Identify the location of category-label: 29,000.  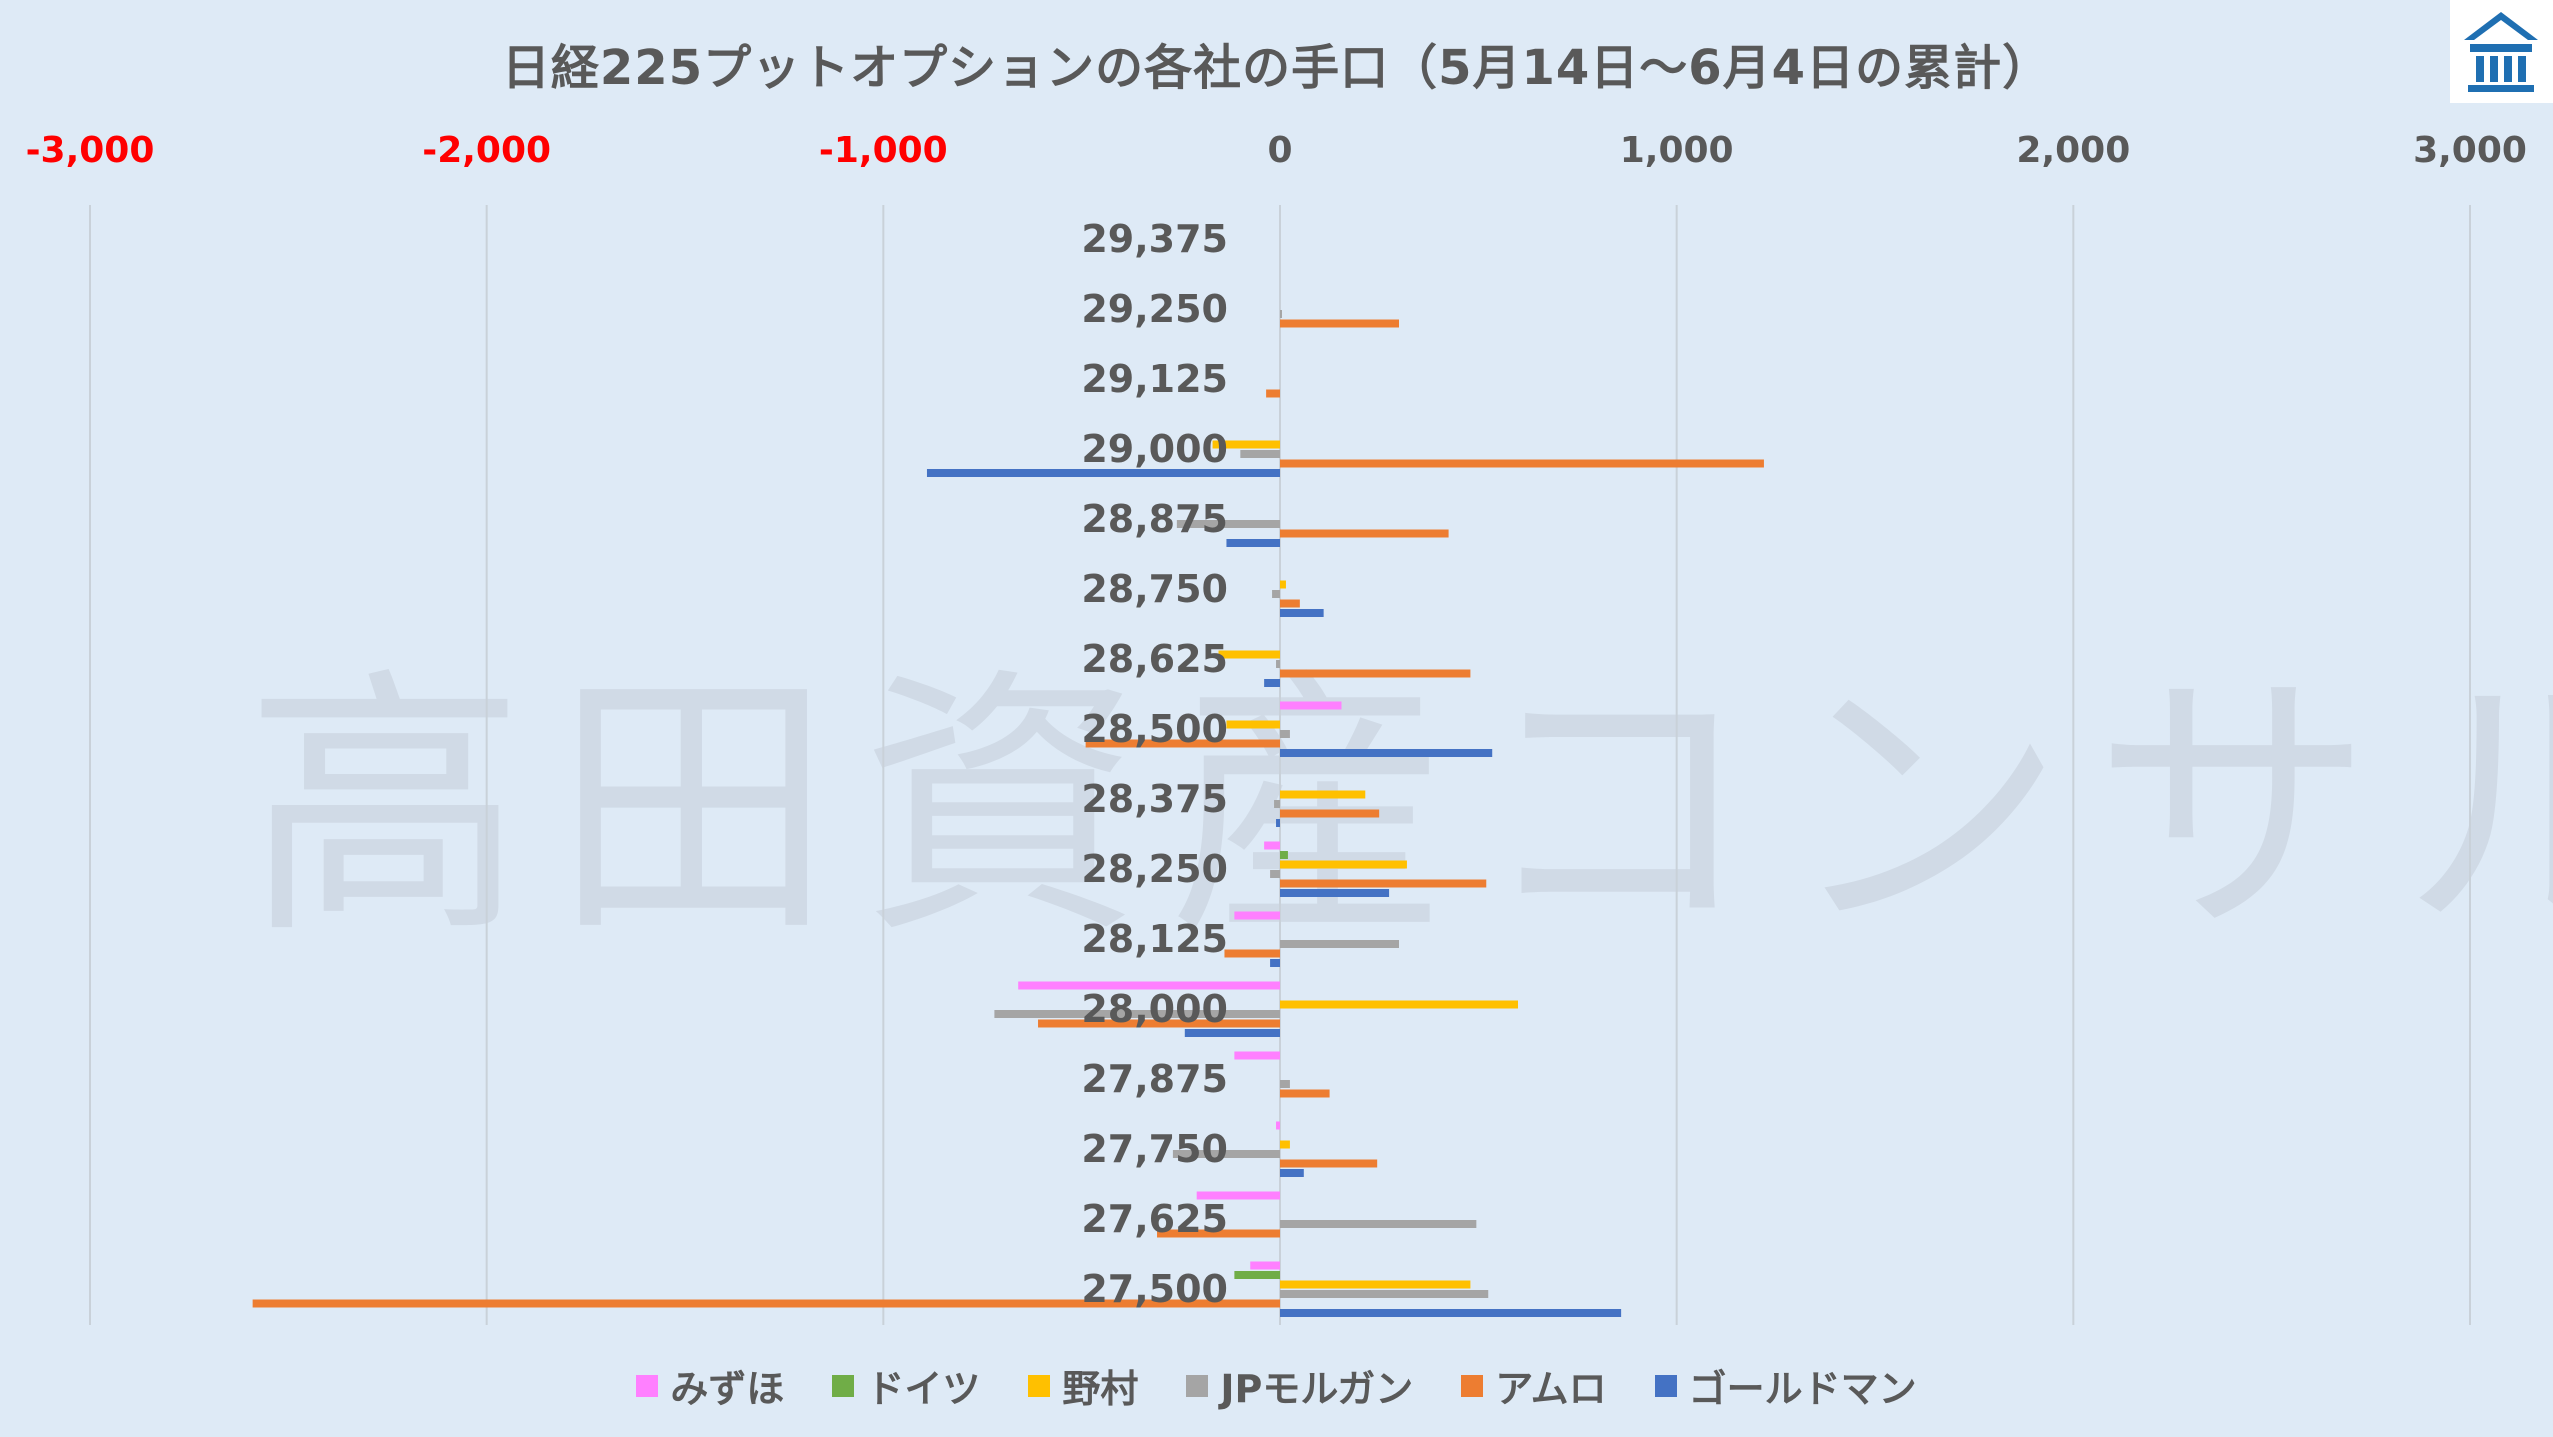
(1154, 449).